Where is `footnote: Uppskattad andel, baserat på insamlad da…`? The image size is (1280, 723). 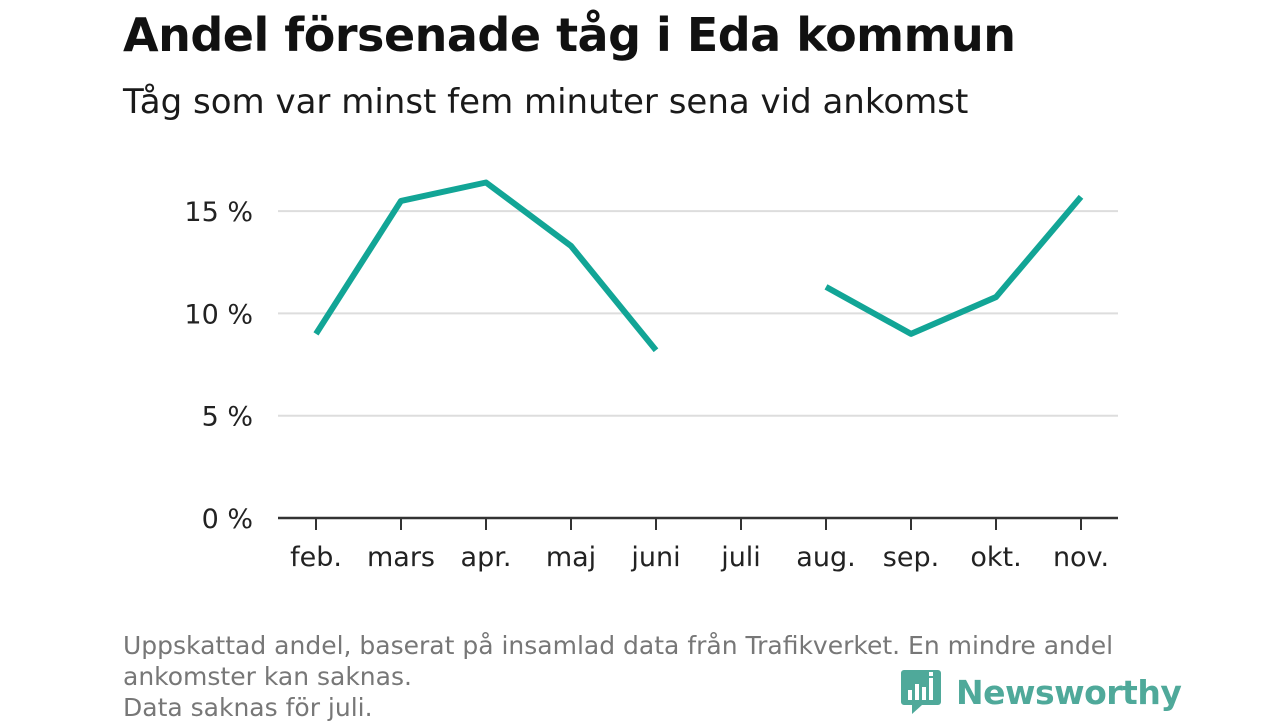 footnote: Uppskattad andel, baserat på insamlad da… is located at coordinates (638, 676).